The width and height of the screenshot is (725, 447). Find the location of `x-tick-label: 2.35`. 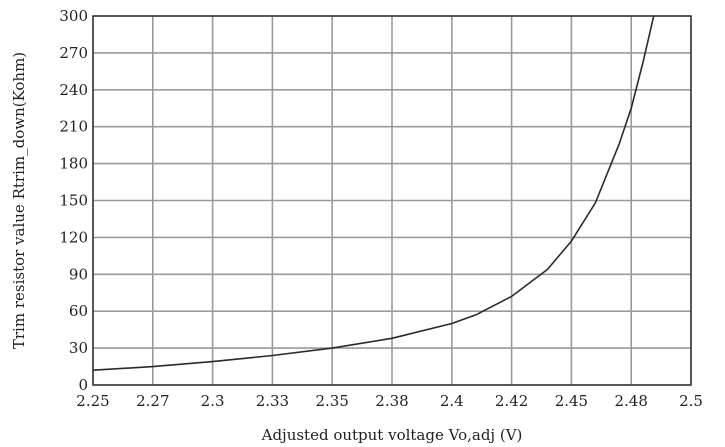

x-tick-label: 2.35 is located at coordinates (331, 401).